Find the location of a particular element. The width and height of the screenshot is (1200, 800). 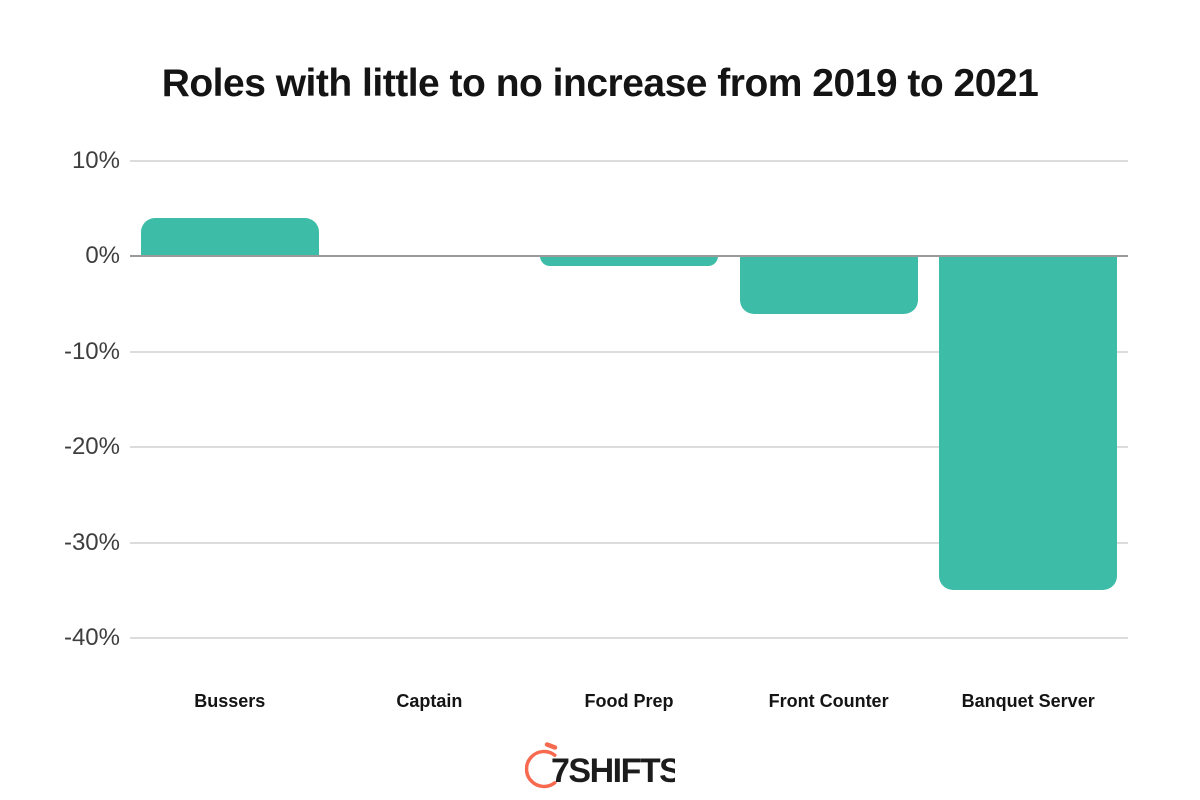

y-axis-tick-label: -30% is located at coordinates (91, 542).